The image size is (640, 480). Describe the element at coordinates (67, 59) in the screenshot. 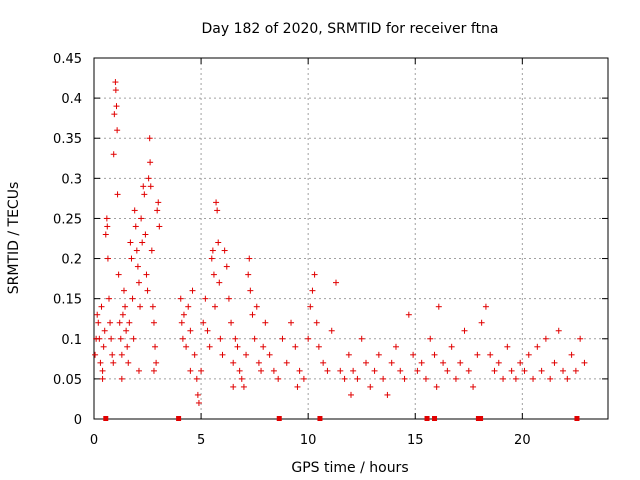

I see `y-tick-label: 0.45` at that location.